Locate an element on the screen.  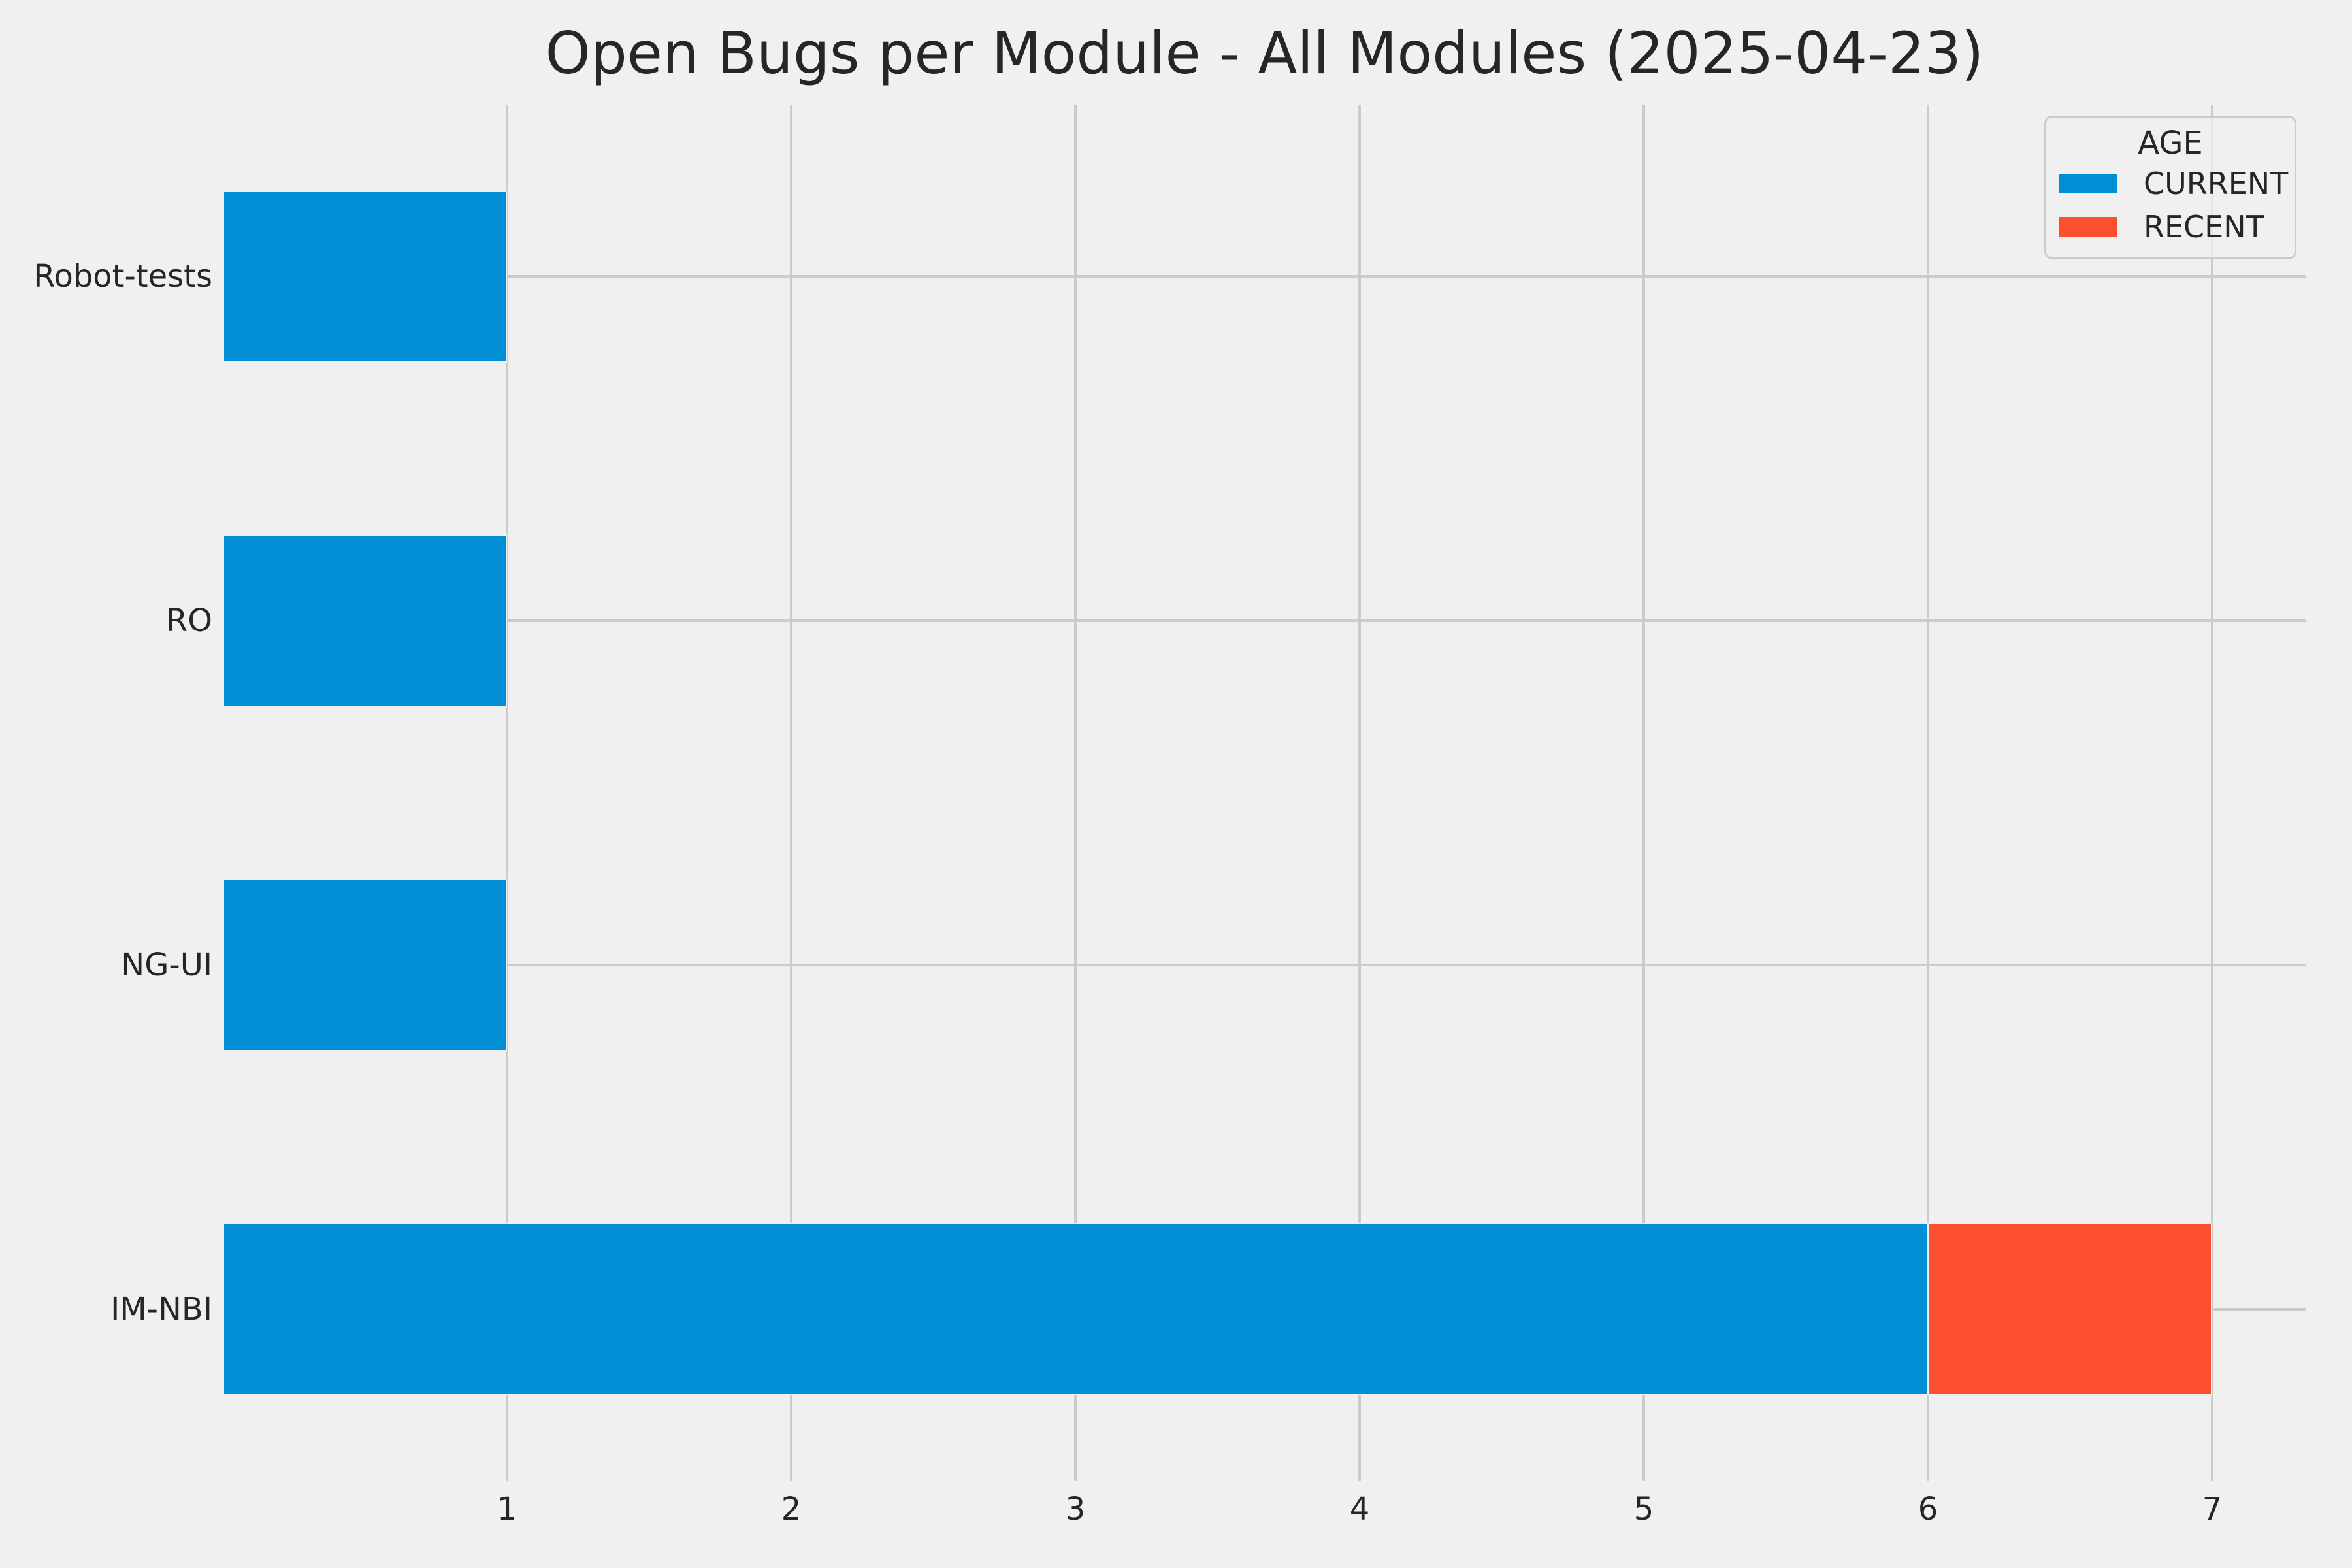
legend: AGE CURRENT RECENT is located at coordinates (2170, 187).